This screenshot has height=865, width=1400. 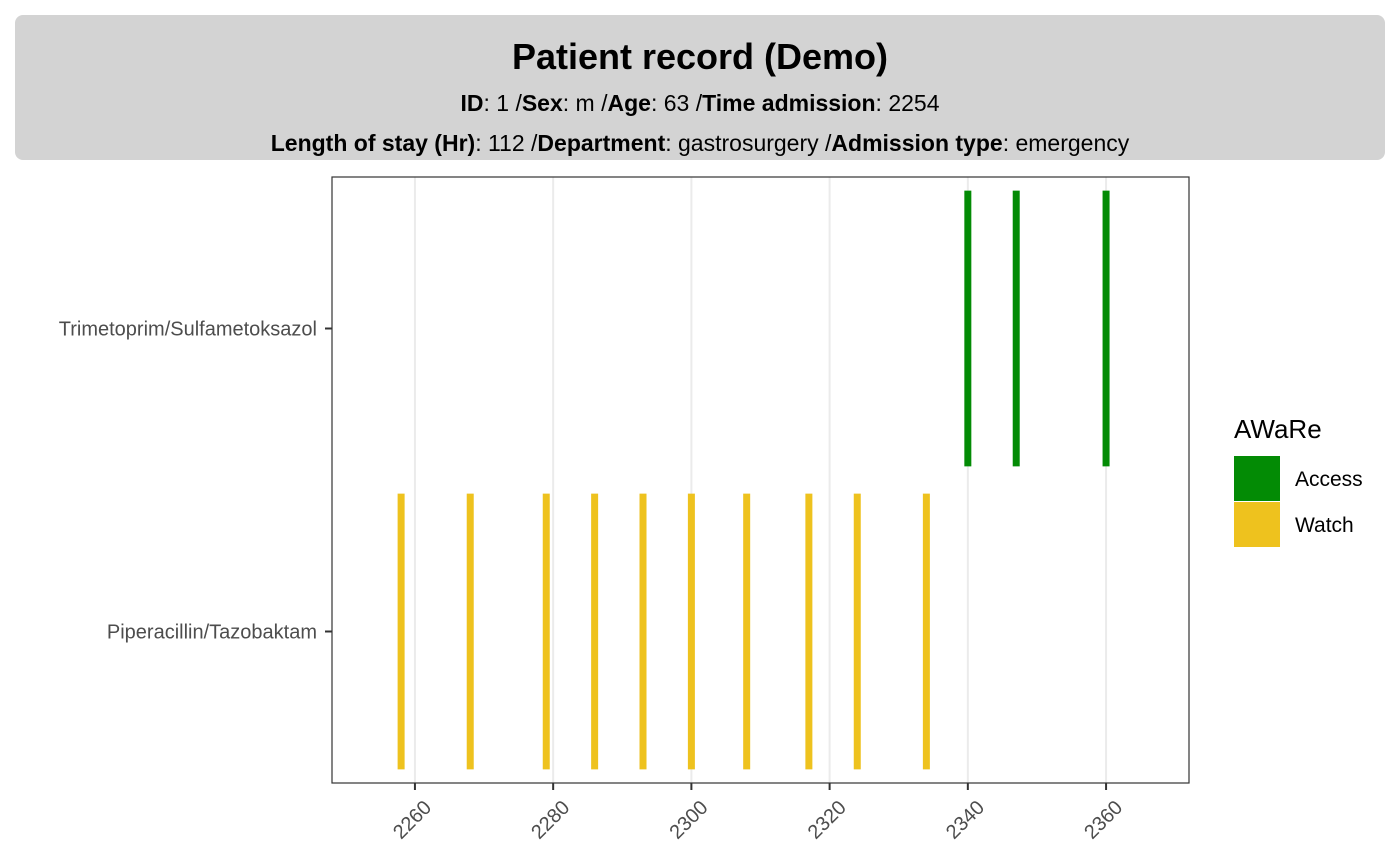 I want to click on y-tick-label: Trimetoprim/Sulfametoksazol, so click(x=188, y=330).